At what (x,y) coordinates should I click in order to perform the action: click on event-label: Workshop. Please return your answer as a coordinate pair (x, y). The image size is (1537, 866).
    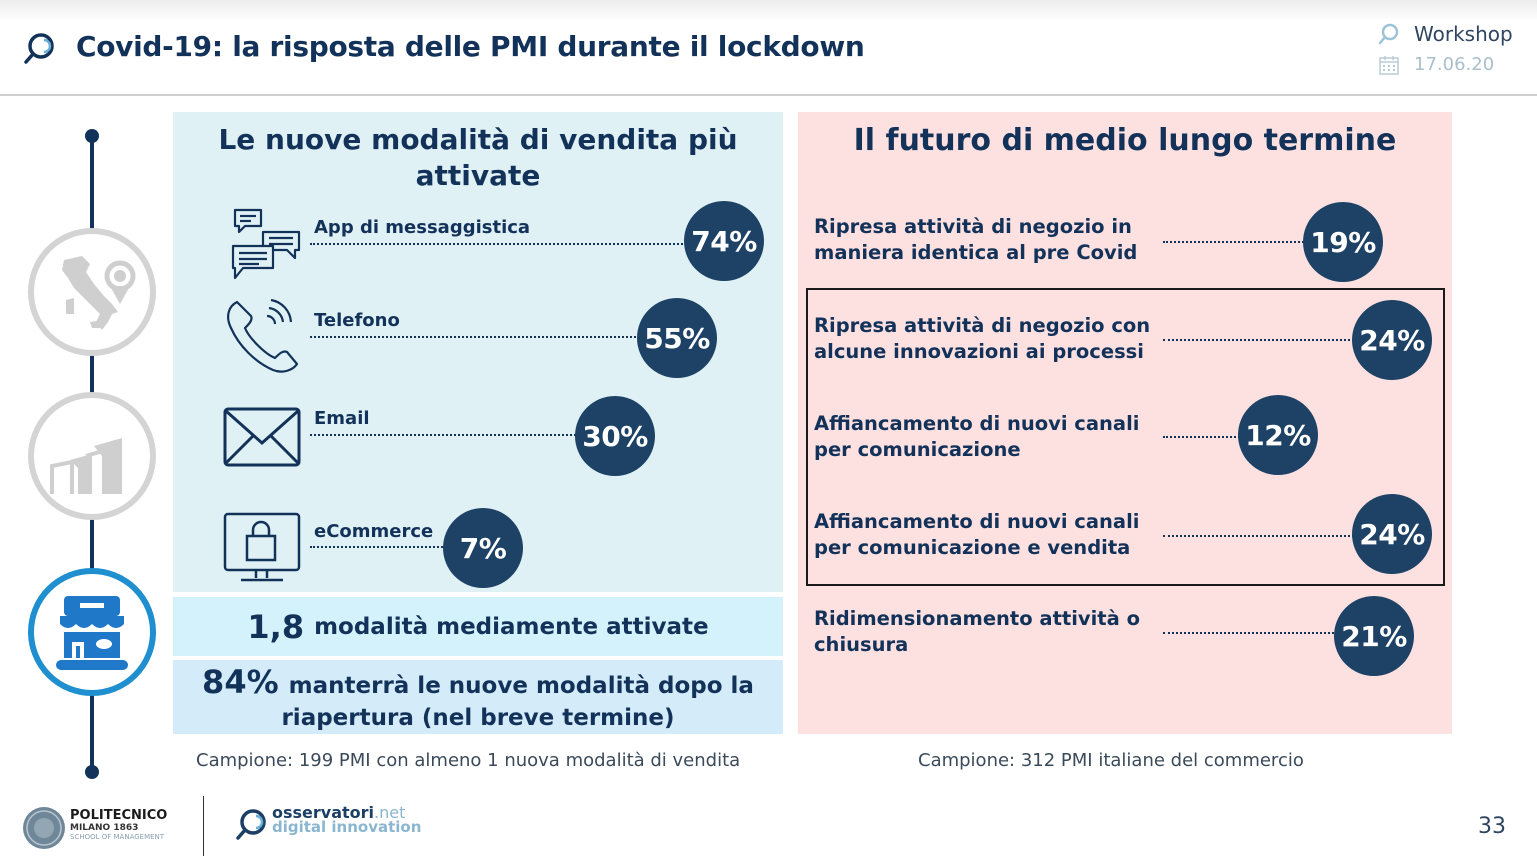
    Looking at the image, I should click on (1463, 33).